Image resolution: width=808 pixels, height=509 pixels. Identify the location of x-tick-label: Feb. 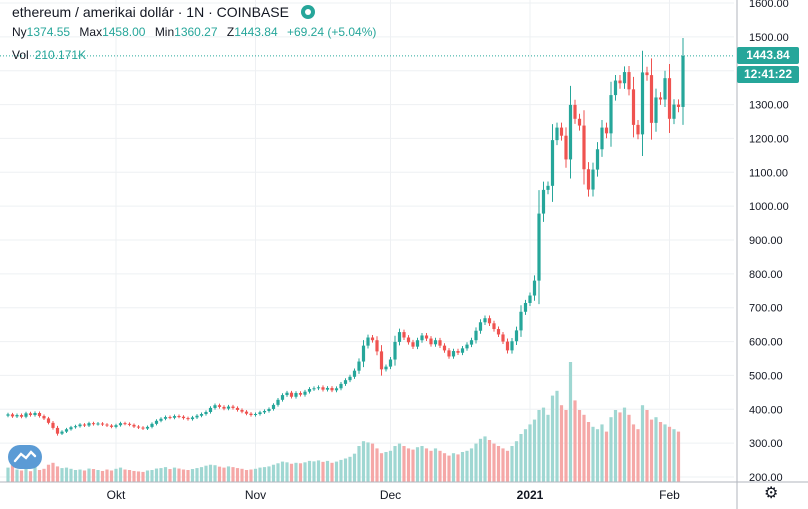
(669, 495).